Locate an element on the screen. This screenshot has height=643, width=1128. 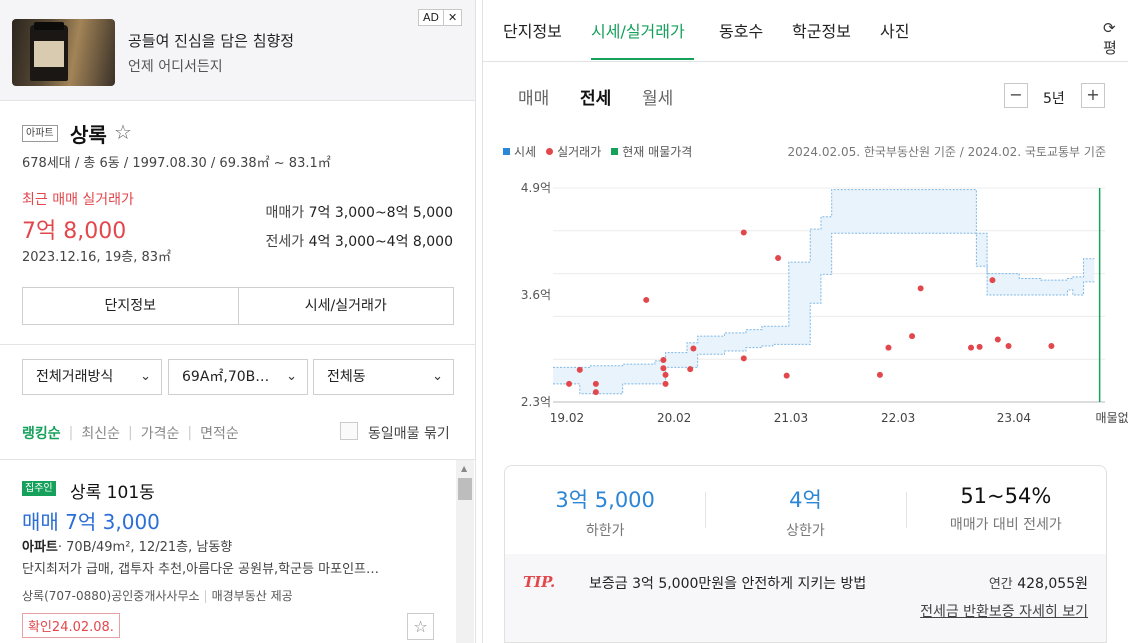
summary-ratio: 51~54% 매매가 대비 전세가 is located at coordinates (1005, 510).